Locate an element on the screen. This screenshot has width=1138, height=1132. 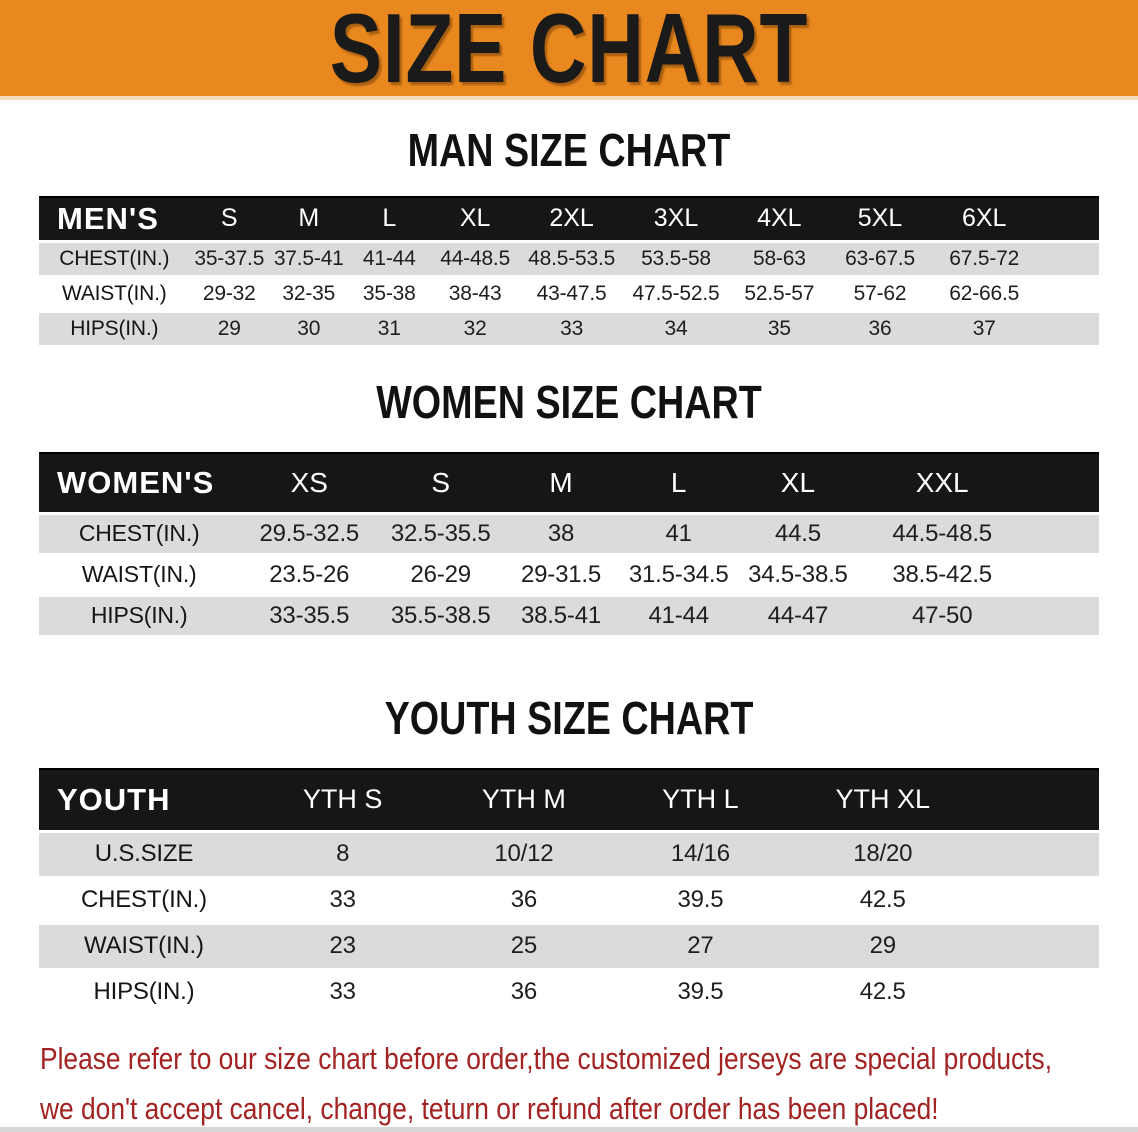
cell-value: 48.5-53.5 is located at coordinates (571, 258).